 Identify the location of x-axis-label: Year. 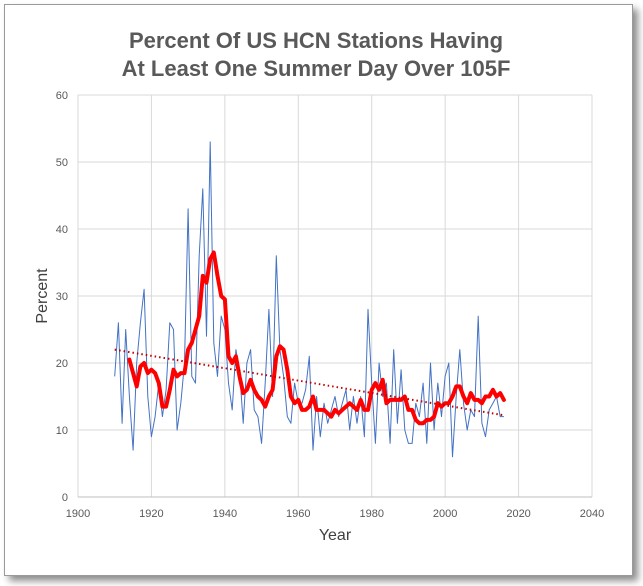
(335, 535).